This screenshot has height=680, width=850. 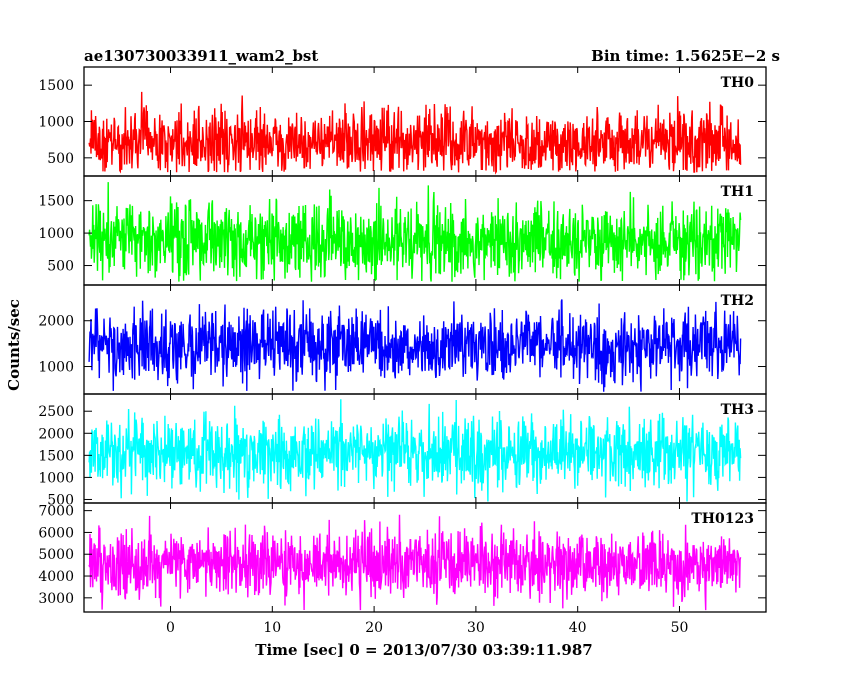 I want to click on y-tick-label: 7000, so click(x=56, y=512).